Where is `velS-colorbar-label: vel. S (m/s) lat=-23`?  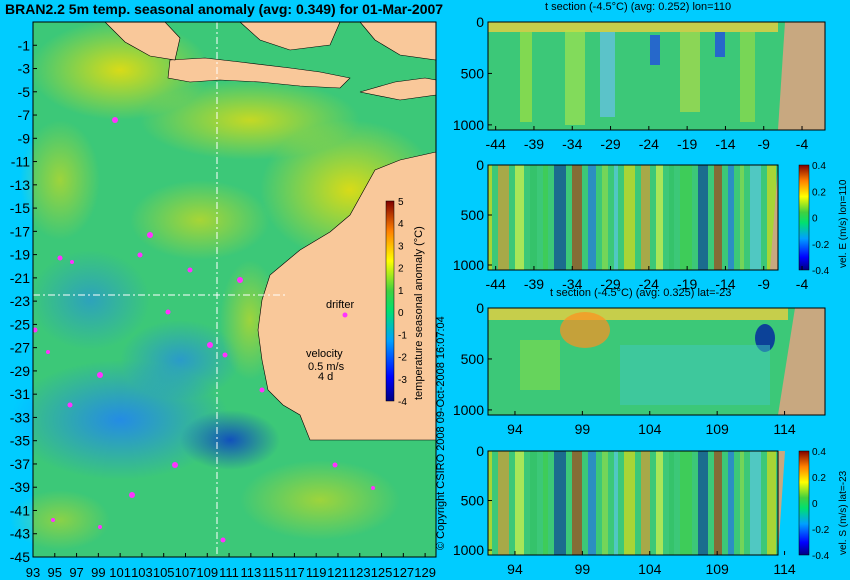 velS-colorbar-label: vel. S (m/s) lat=-23 is located at coordinates (843, 512).